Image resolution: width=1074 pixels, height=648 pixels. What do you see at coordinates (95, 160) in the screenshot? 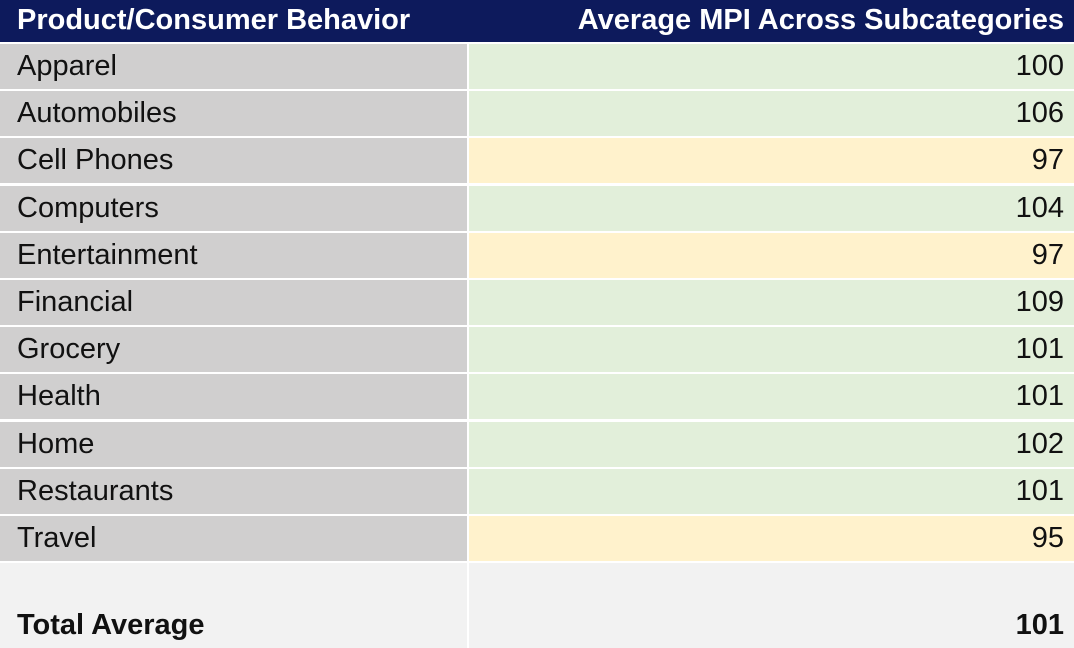
I see `category-label: Cell Phones` at bounding box center [95, 160].